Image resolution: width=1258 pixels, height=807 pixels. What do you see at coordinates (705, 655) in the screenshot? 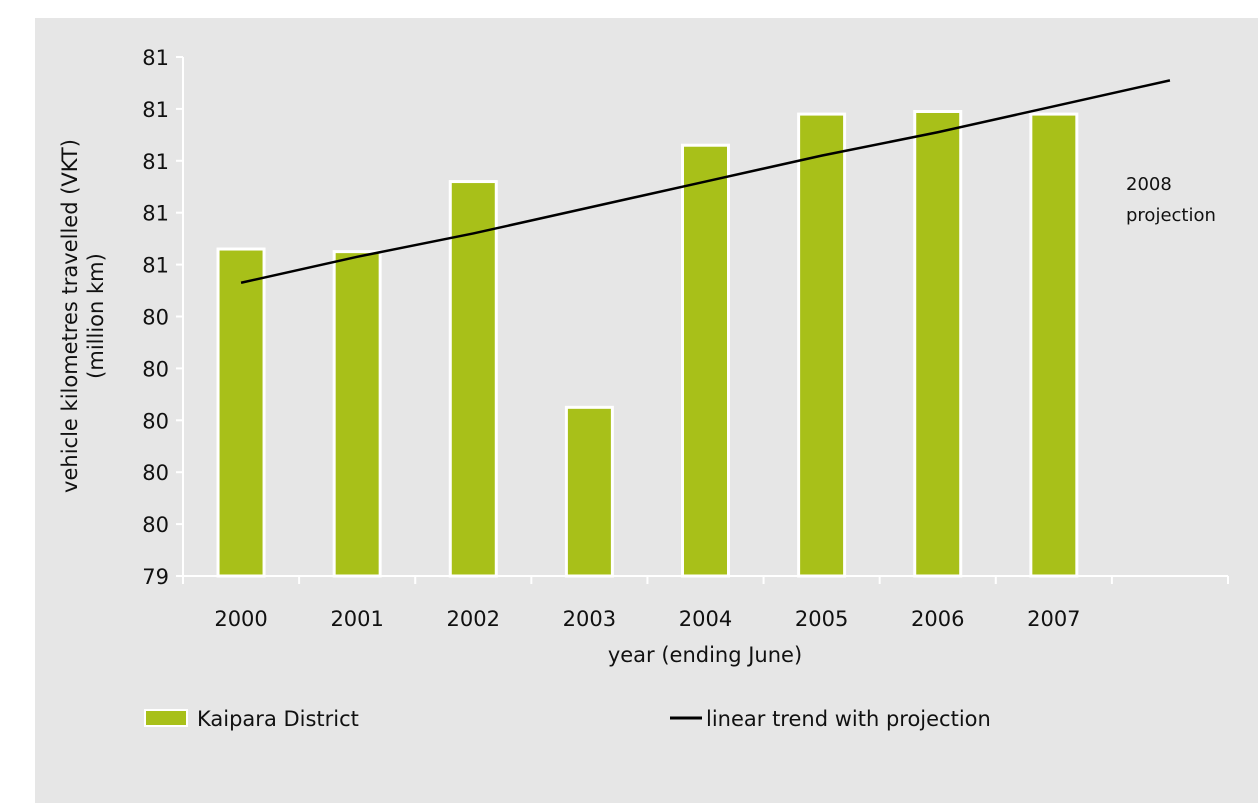
I see `x-axis-label: year (ending June)` at bounding box center [705, 655].